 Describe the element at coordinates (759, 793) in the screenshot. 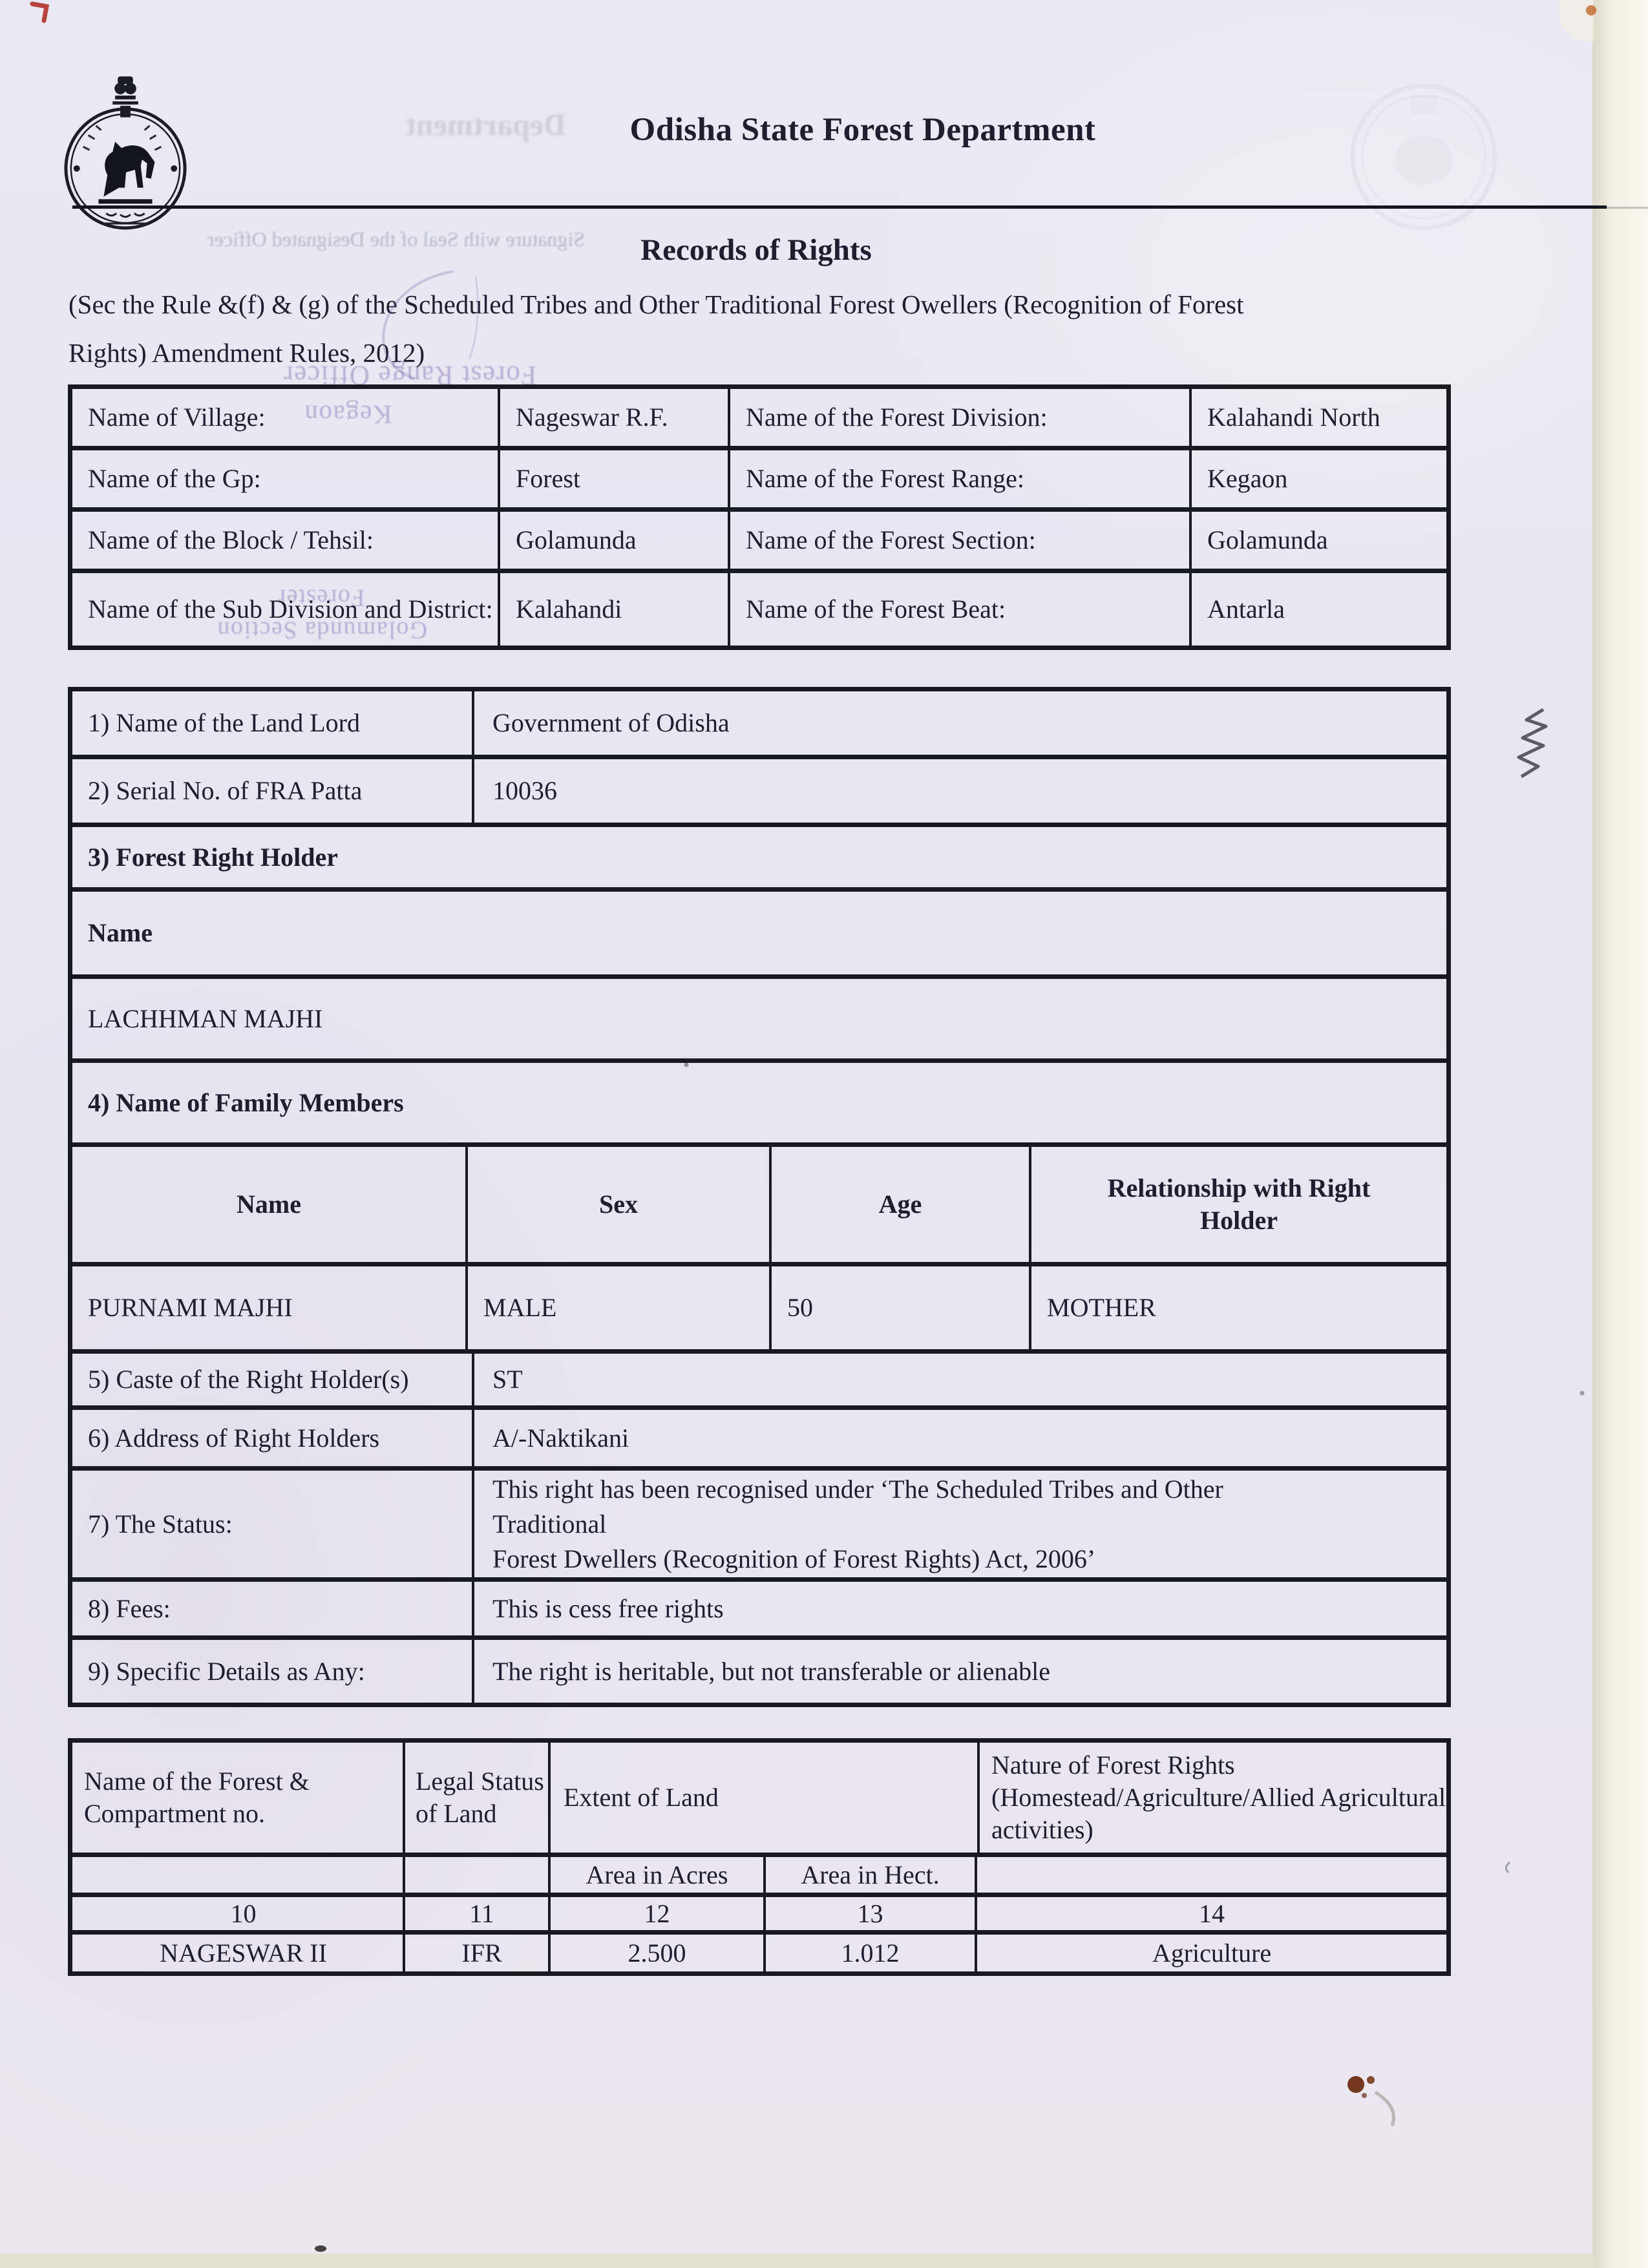

I see `table-row: 2) Serial No. of FRA Patta 10036` at that location.